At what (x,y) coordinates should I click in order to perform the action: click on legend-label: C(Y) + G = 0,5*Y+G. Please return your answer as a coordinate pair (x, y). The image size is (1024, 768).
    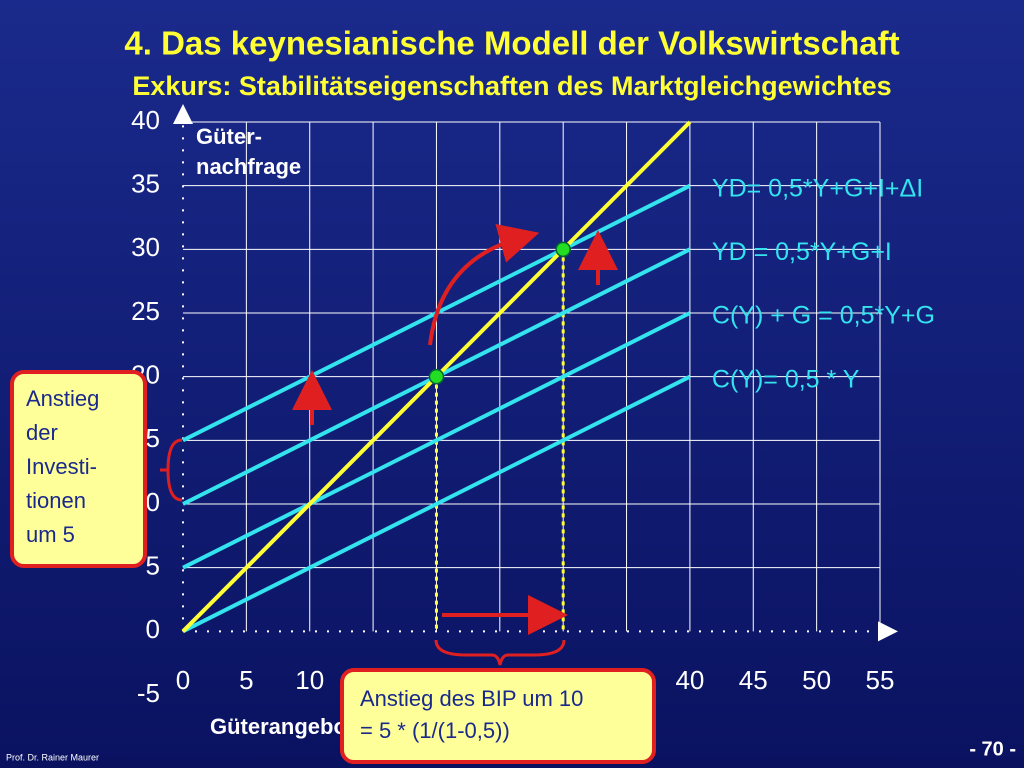
    Looking at the image, I should click on (823, 316).